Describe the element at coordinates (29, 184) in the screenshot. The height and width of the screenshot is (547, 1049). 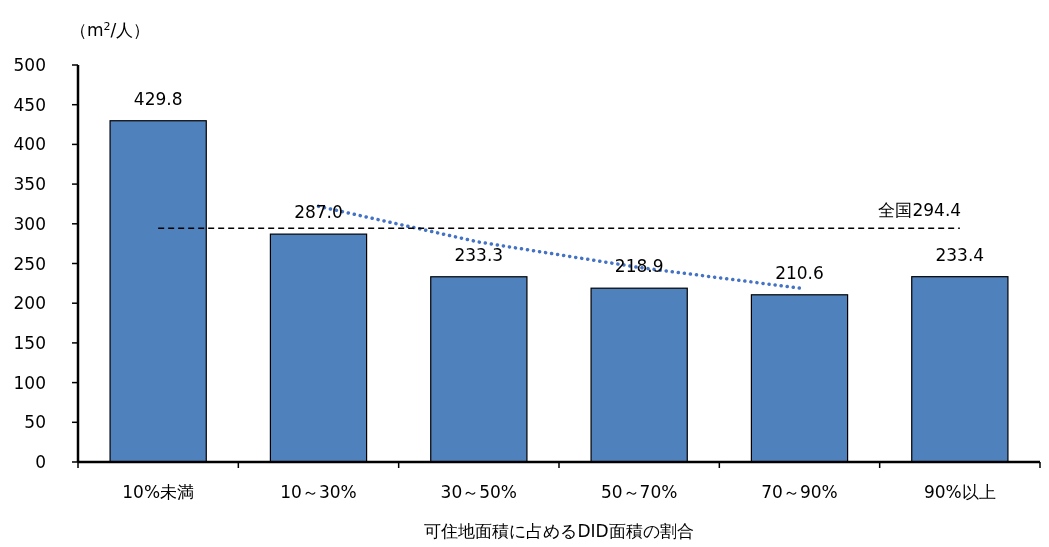
I see `y-tick-label: 350` at that location.